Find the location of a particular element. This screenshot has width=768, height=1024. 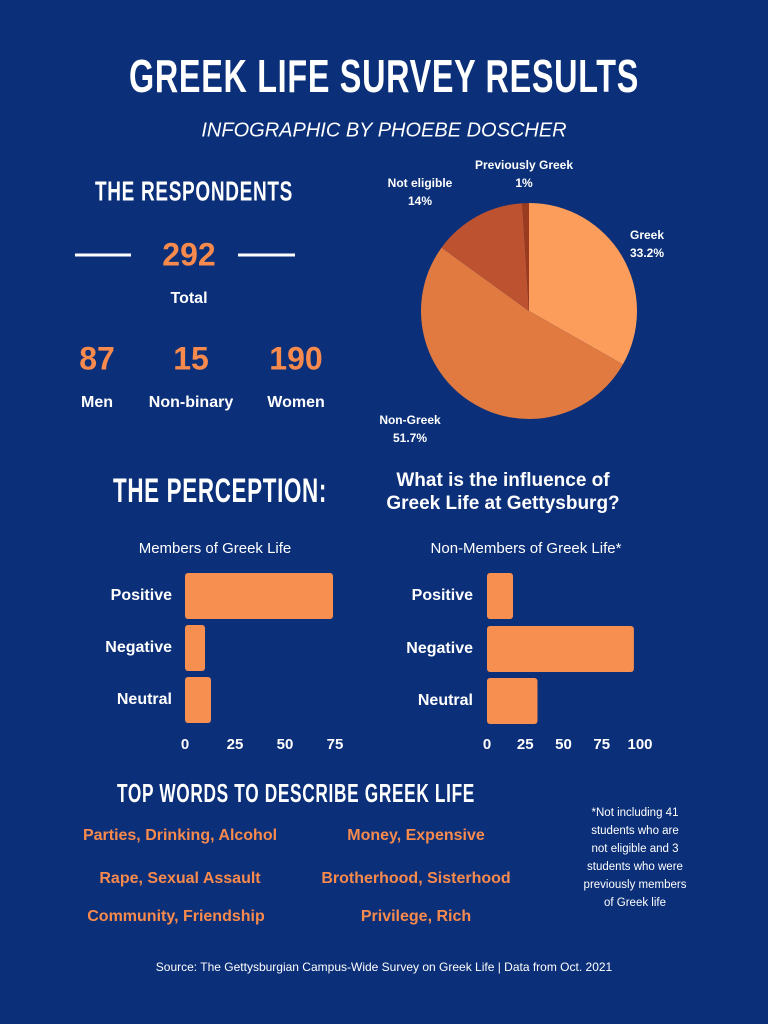

top-words-heading: TOP WORDS TO DESCRIBE GREEK LIFE is located at coordinates (296, 793).